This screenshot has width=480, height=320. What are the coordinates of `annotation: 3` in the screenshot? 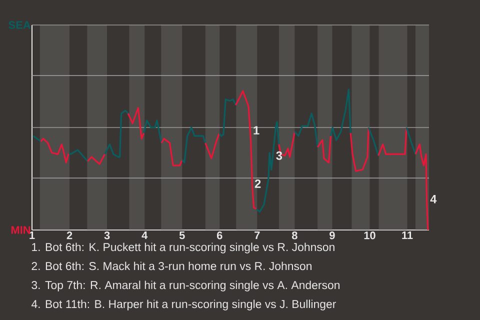 It's located at (279, 155).